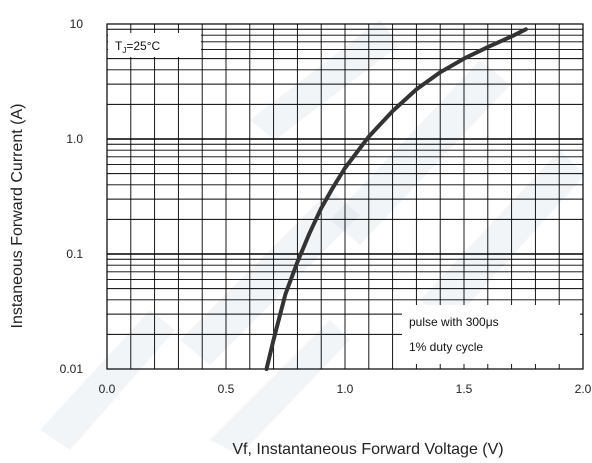 This screenshot has height=463, width=592. I want to click on x-tick-label: 2.0, so click(583, 389).